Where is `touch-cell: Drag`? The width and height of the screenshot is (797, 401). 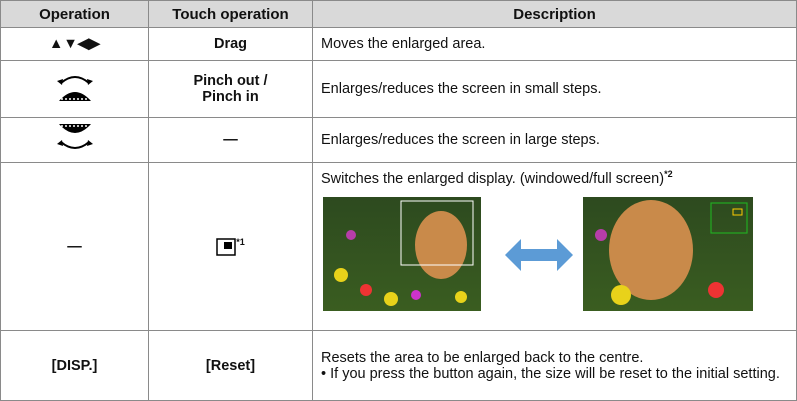 touch-cell: Drag is located at coordinates (230, 44).